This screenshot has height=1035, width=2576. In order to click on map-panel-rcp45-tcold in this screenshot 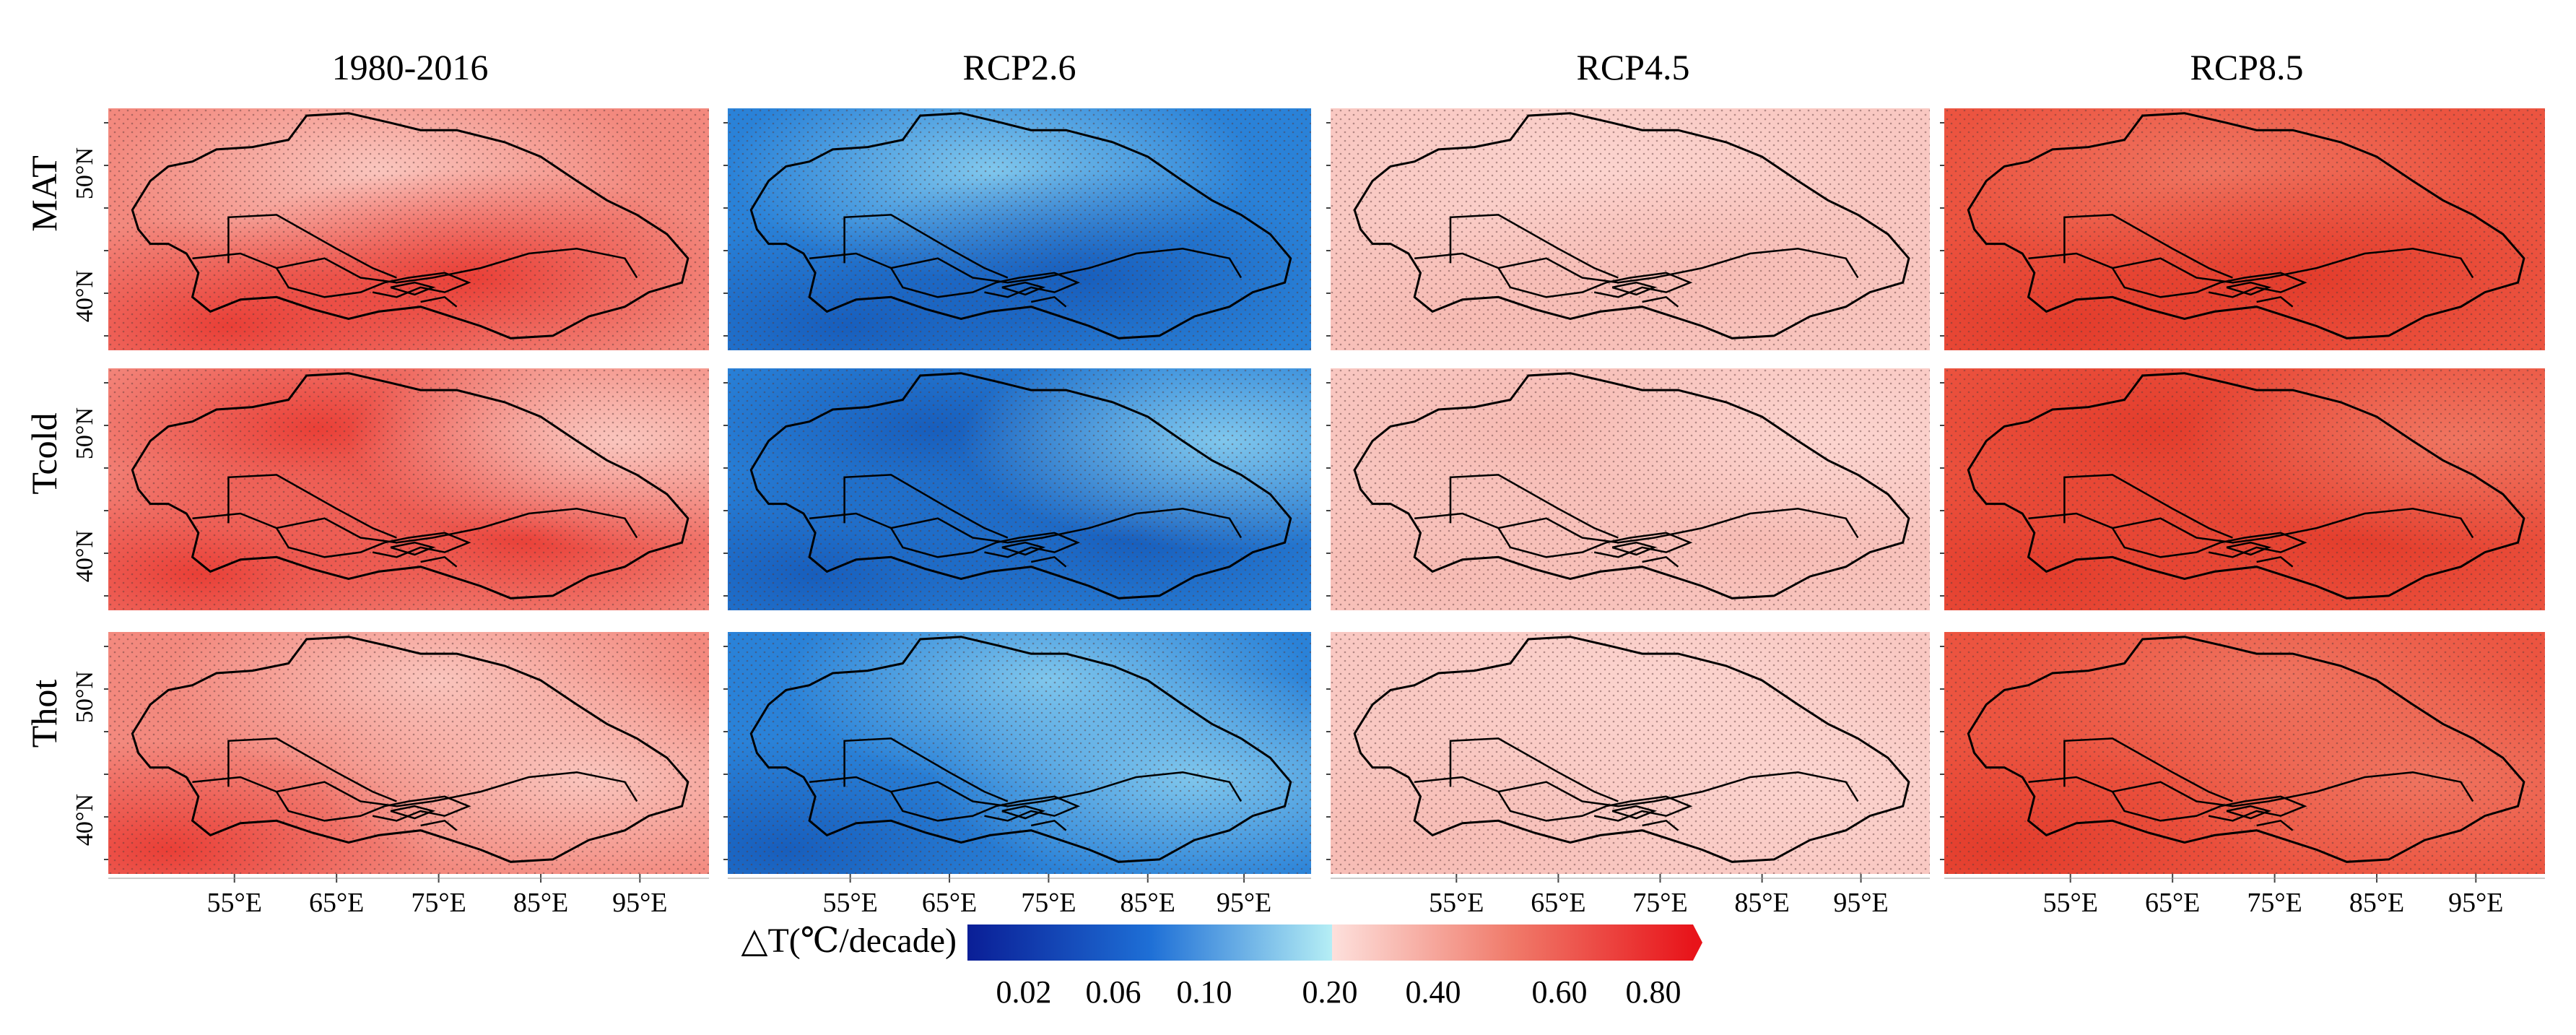, I will do `click(1628, 489)`.